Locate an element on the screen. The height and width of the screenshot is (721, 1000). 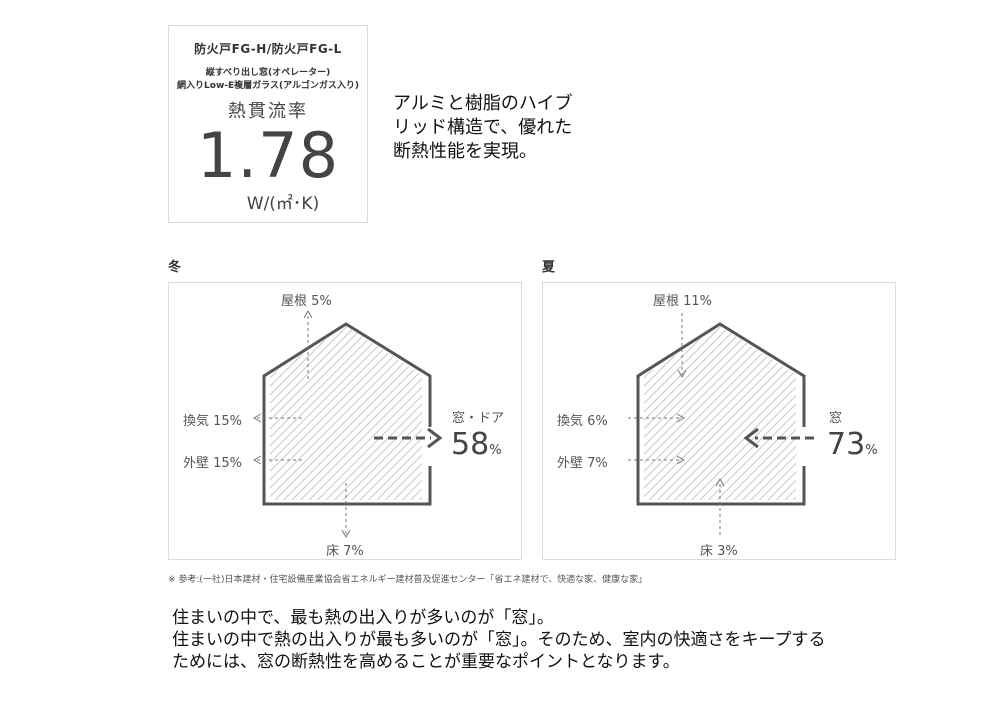
summer-wall-label: 外壁 7% is located at coordinates (582, 463).